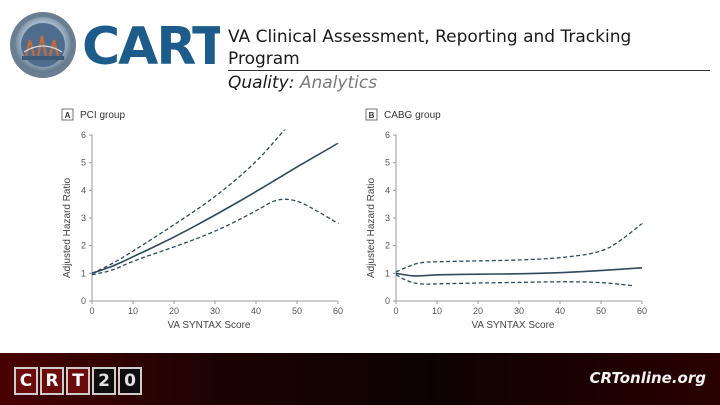  Describe the element at coordinates (130, 381) in the screenshot. I see `crt20-digit: 0` at that location.